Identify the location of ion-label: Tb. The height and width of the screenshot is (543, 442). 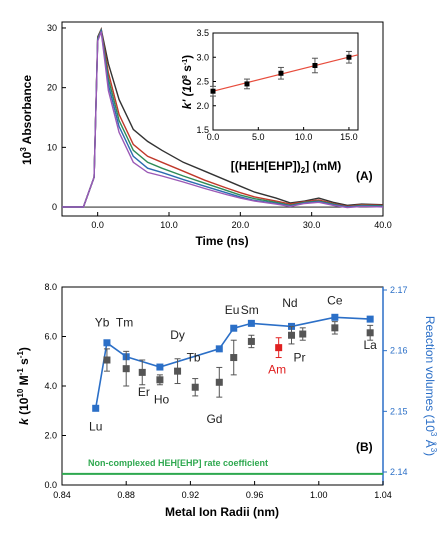
(194, 357).